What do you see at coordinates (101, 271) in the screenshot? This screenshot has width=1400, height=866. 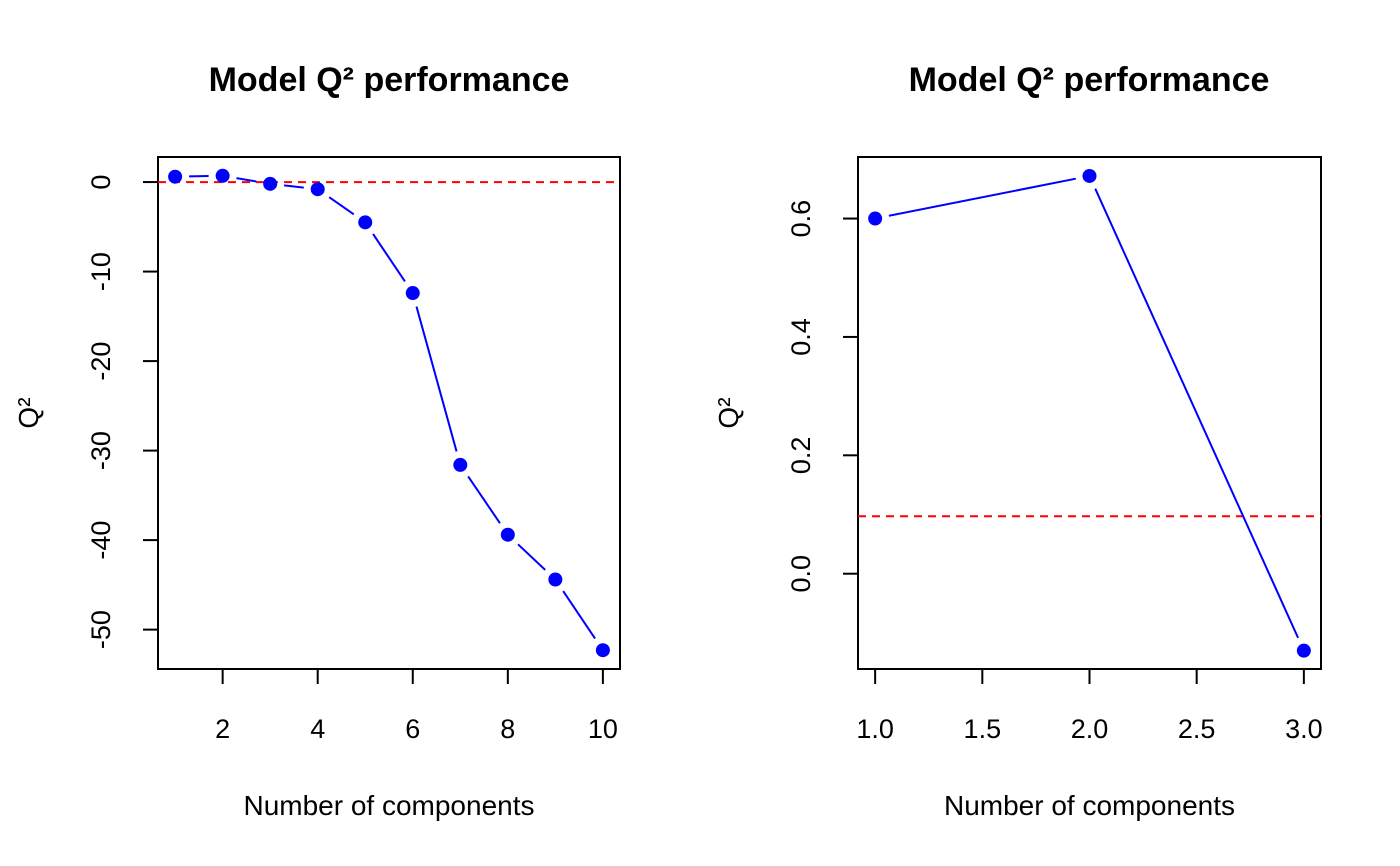 I see `y-tick-label: -10` at bounding box center [101, 271].